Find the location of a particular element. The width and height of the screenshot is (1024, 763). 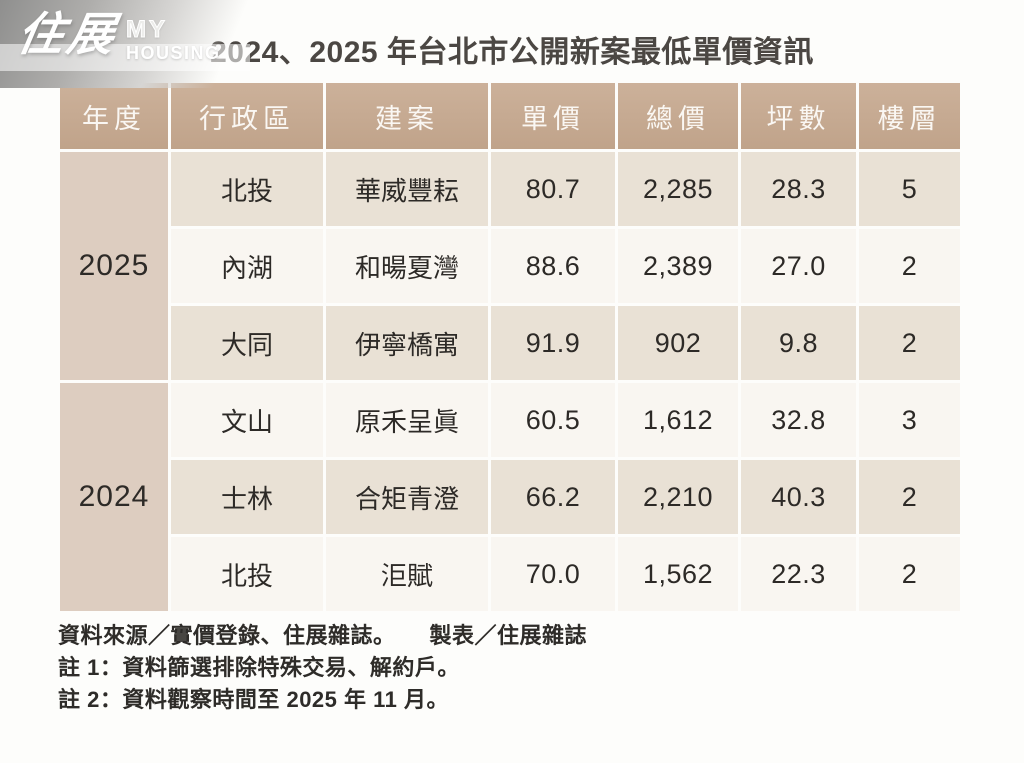

unit-price-cell: 88.6 is located at coordinates (553, 266).